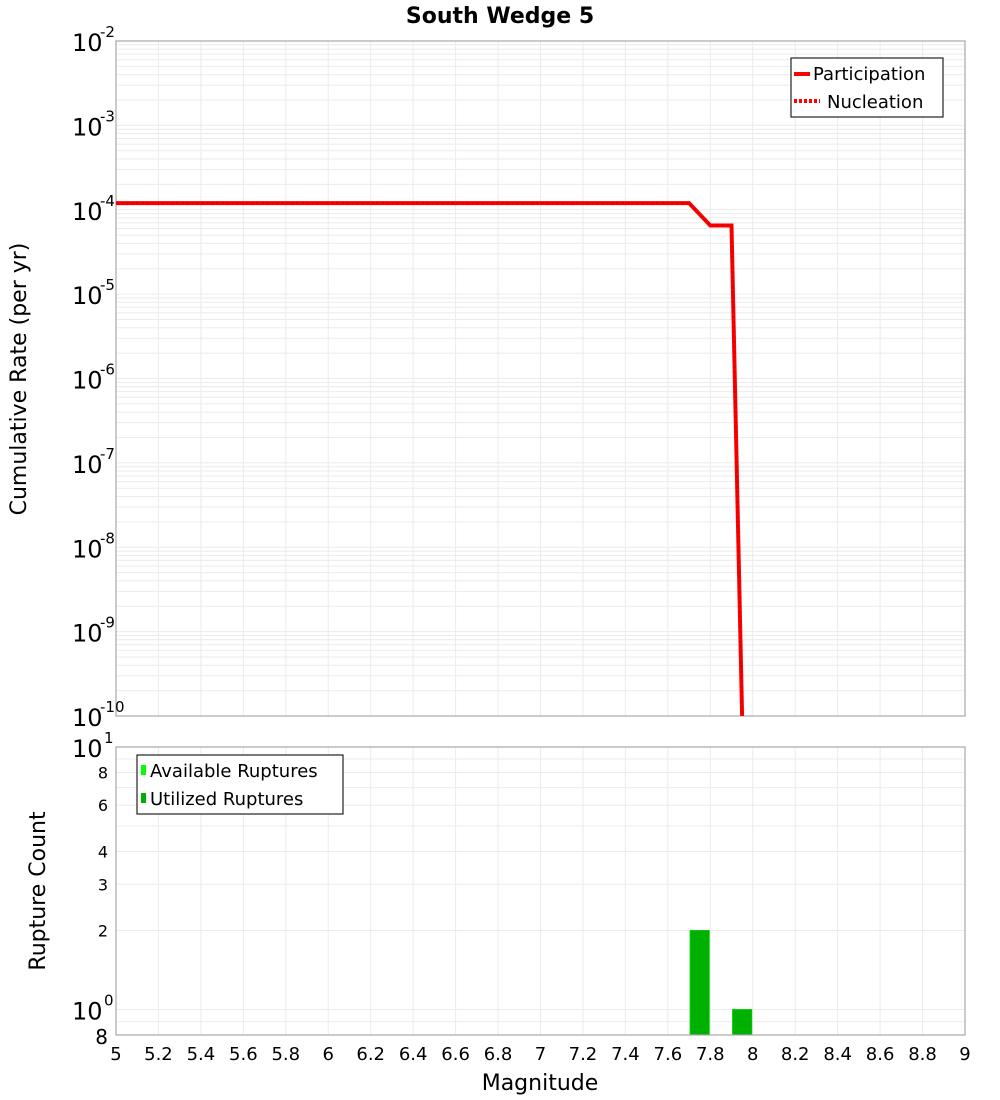 The width and height of the screenshot is (1000, 1100). What do you see at coordinates (226, 799) in the screenshot?
I see `legend-utilized: Utilized Ruptures` at bounding box center [226, 799].